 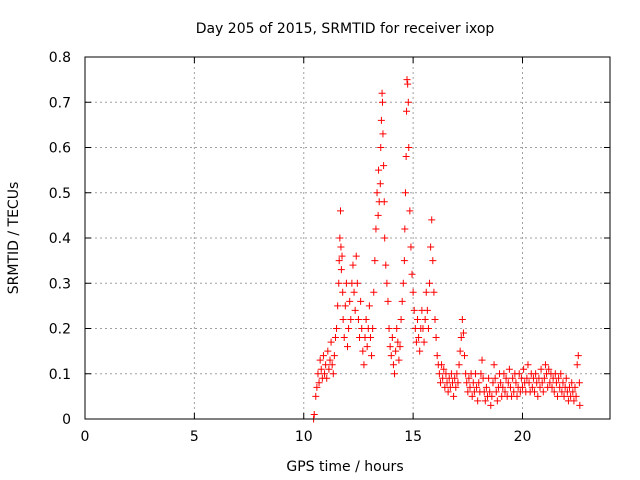 What do you see at coordinates (60, 284) in the screenshot?
I see `y-tick-label: 0.3` at bounding box center [60, 284].